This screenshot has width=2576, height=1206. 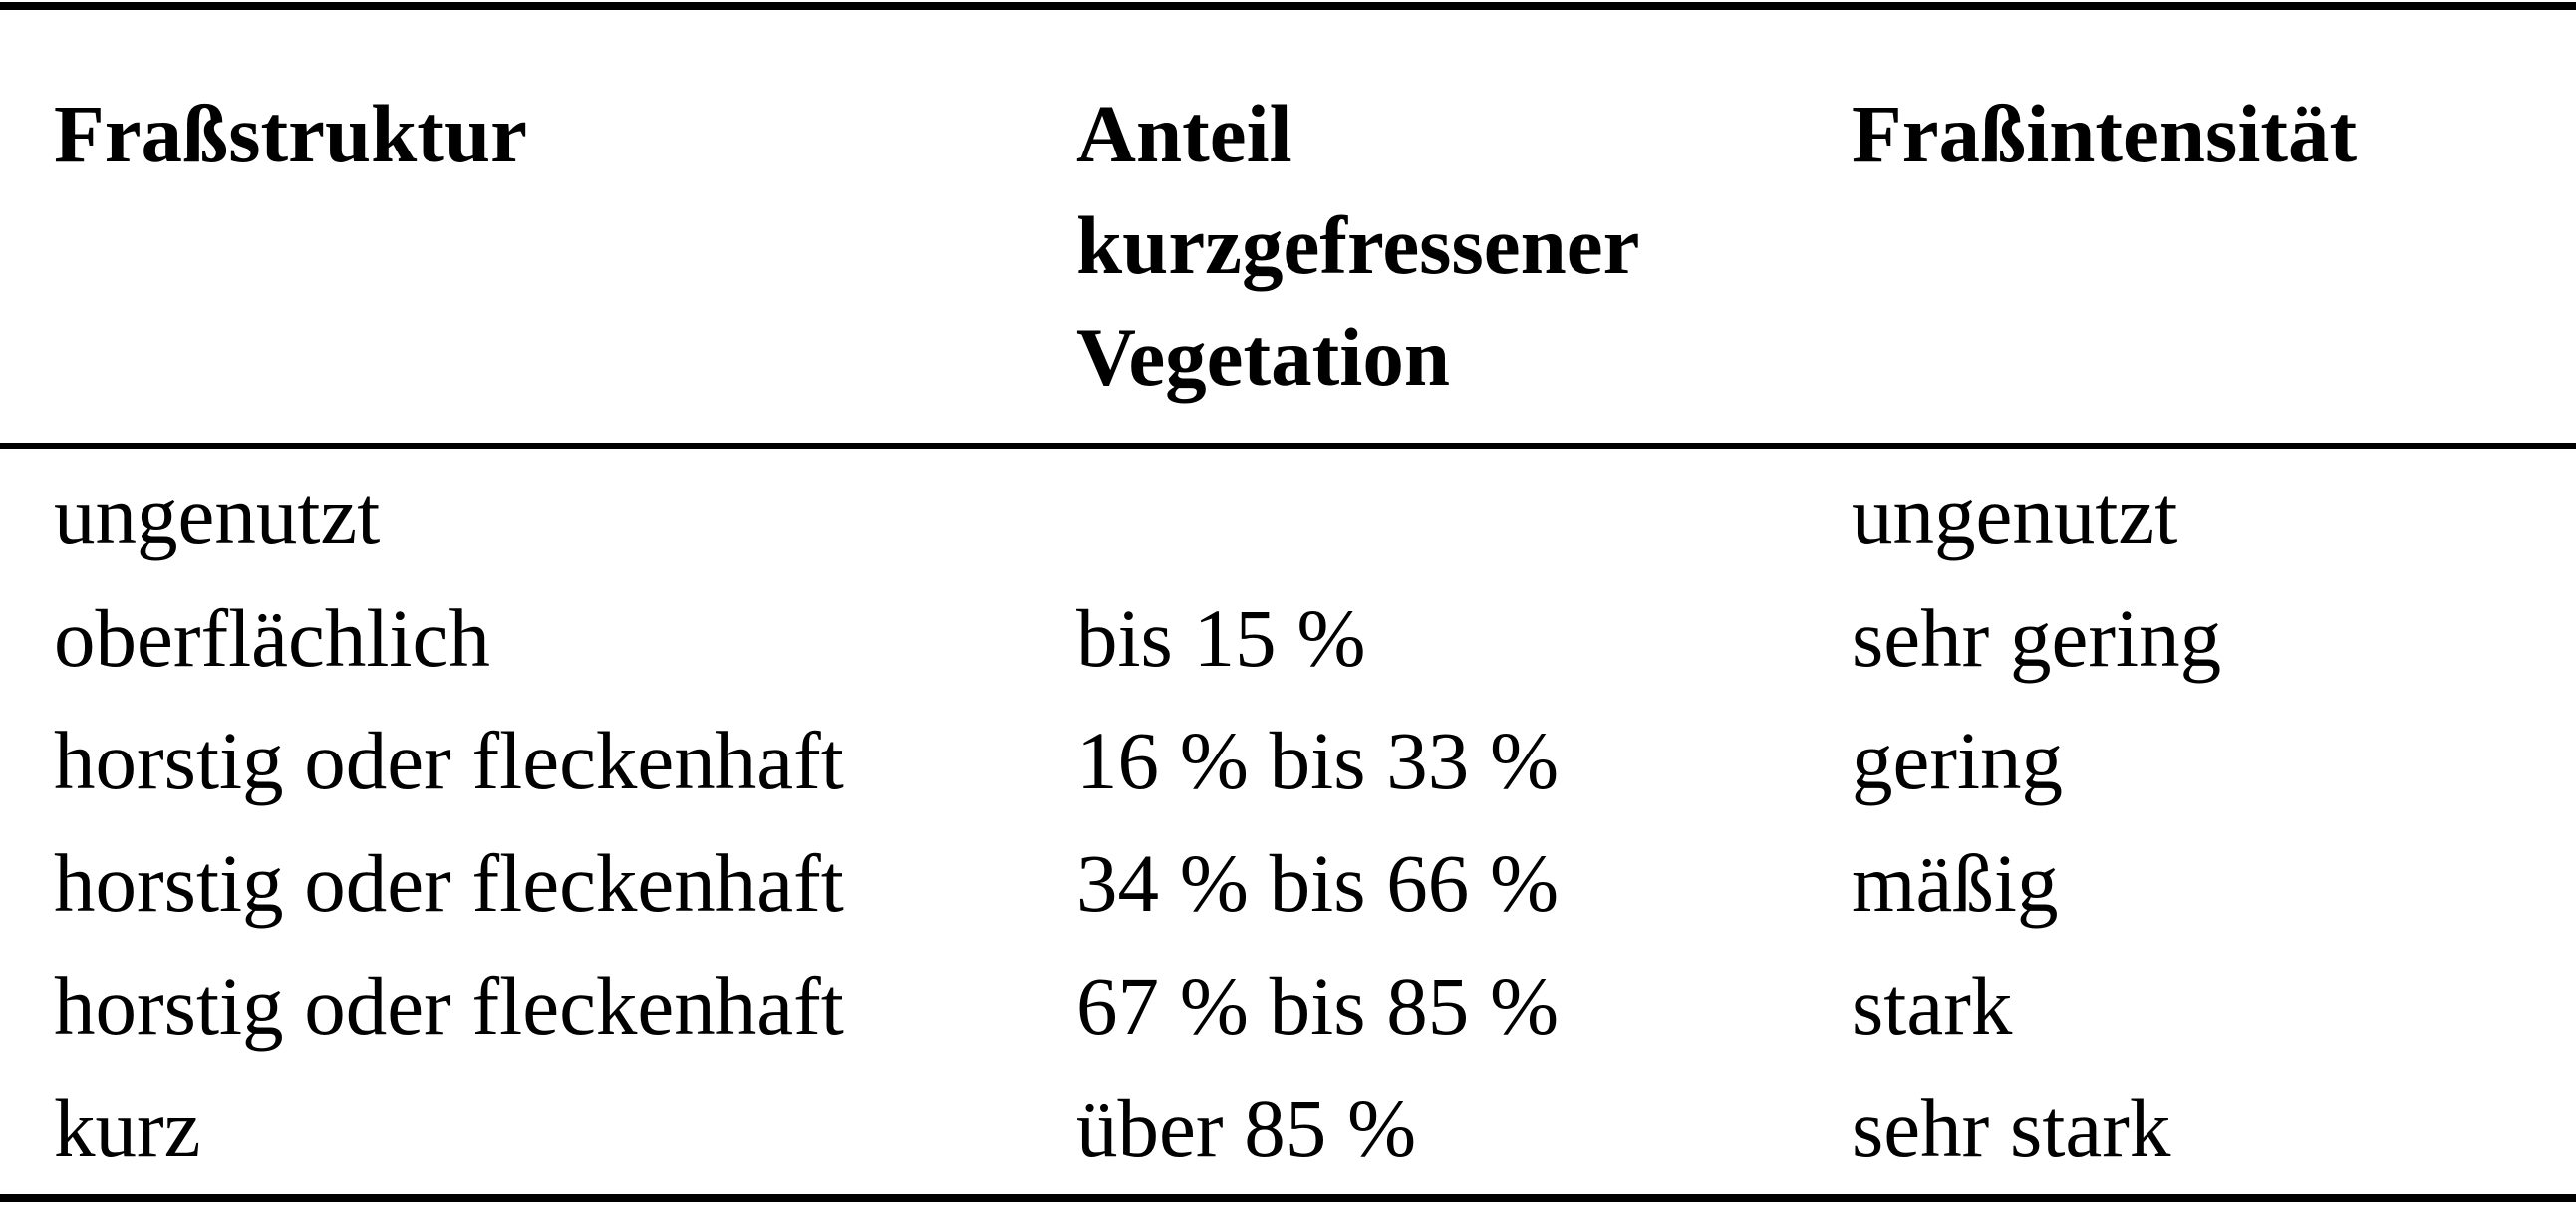 What do you see at coordinates (272, 638) in the screenshot?
I see `table-cell: oberflächlich` at bounding box center [272, 638].